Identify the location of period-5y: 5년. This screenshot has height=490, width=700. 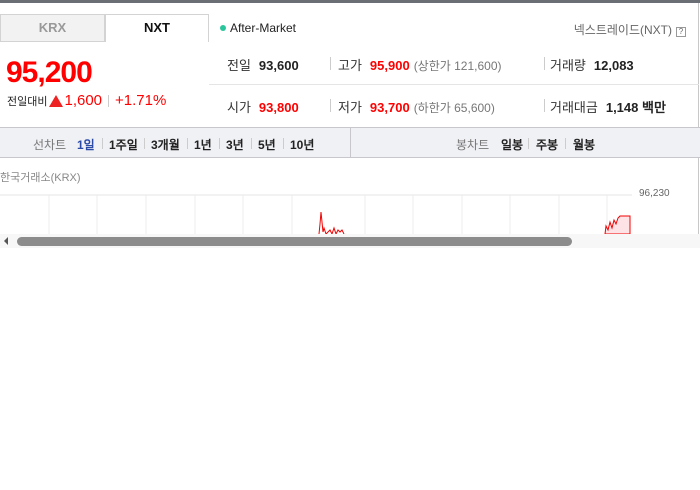
(267, 145).